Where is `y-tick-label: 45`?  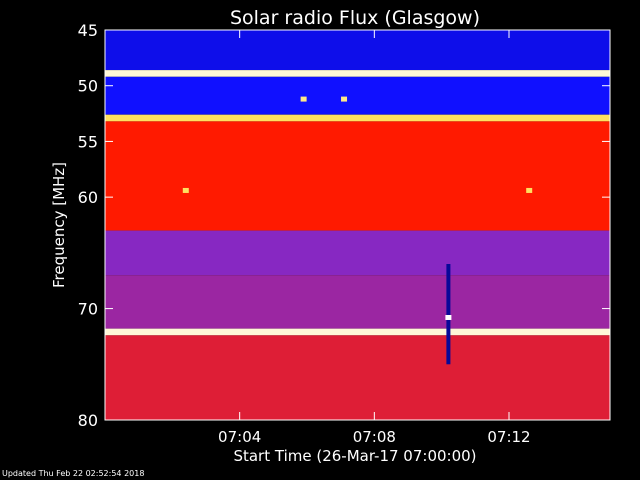
y-tick-label: 45 is located at coordinates (88, 30).